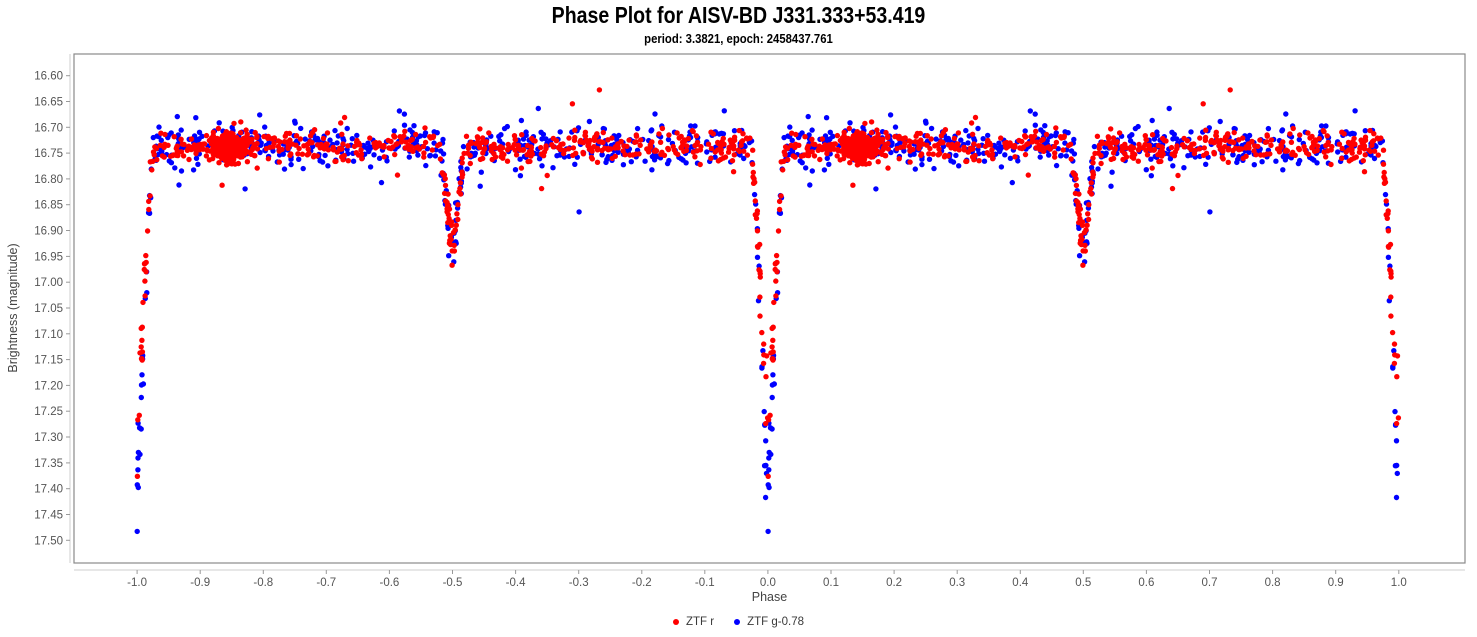 The width and height of the screenshot is (1477, 637). I want to click on ztf-g-marker-icon, so click(737, 622).